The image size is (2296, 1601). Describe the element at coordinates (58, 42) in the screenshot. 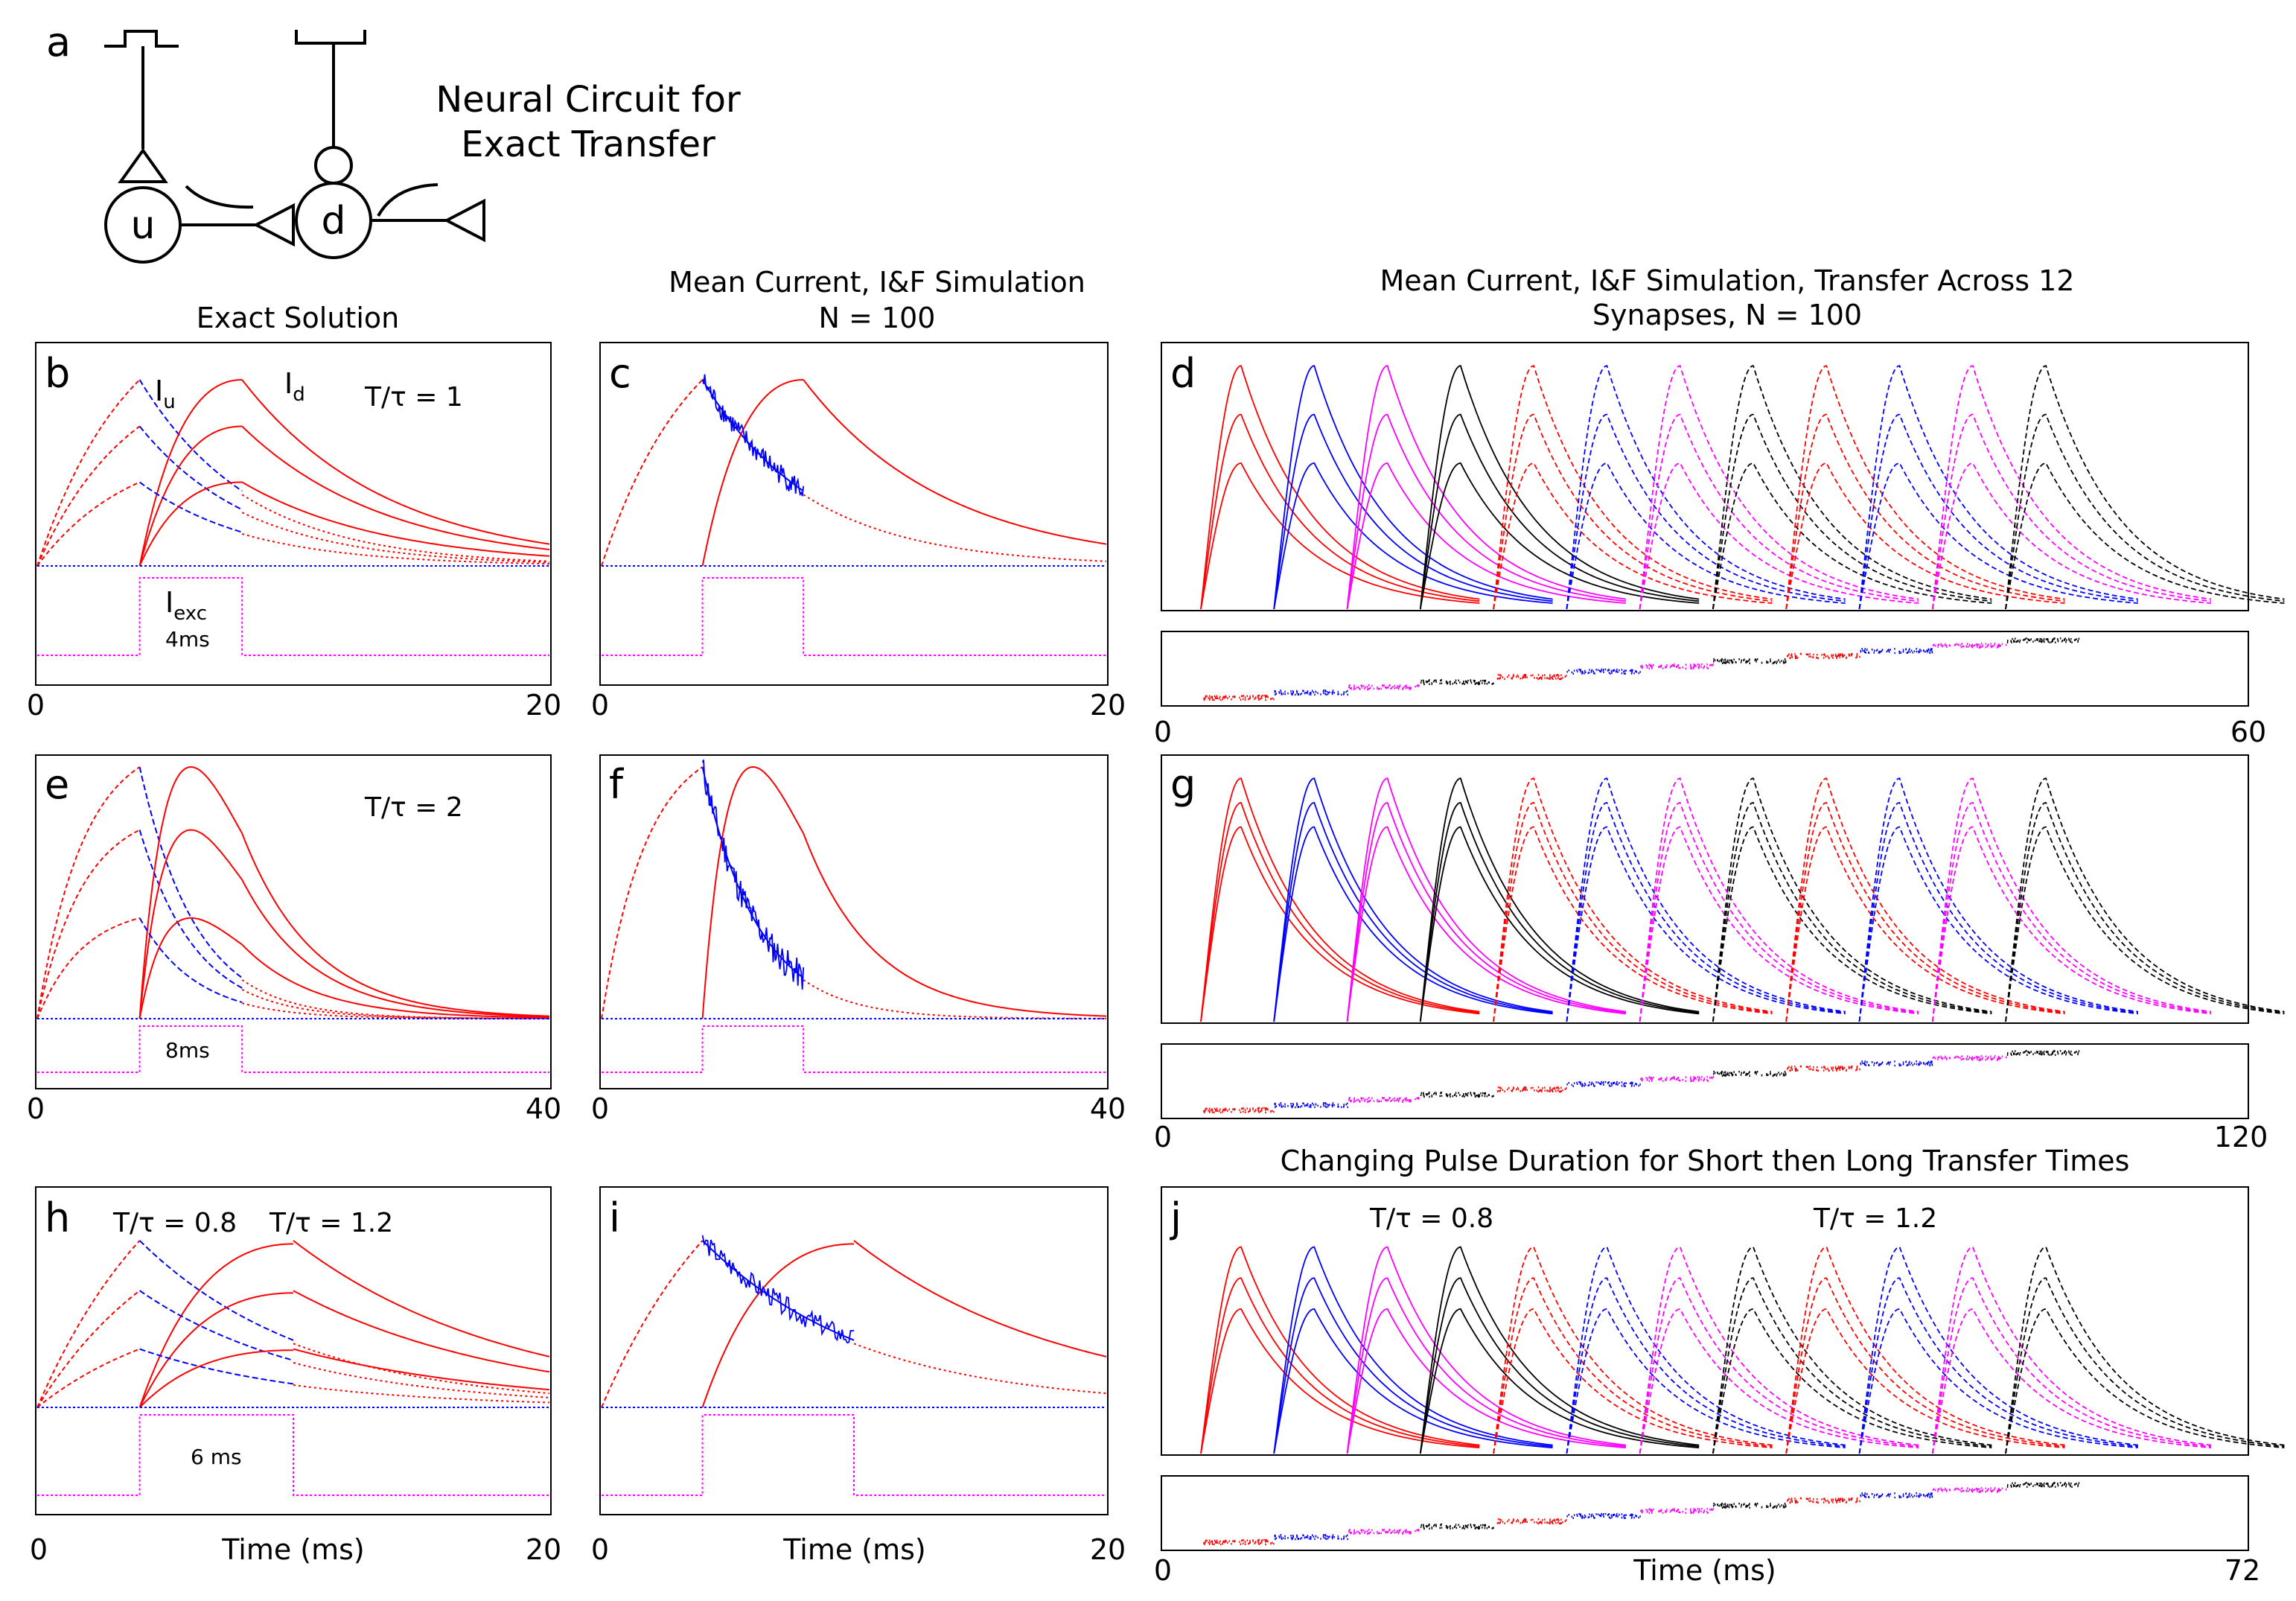

I see `panel-label-a: a` at that location.